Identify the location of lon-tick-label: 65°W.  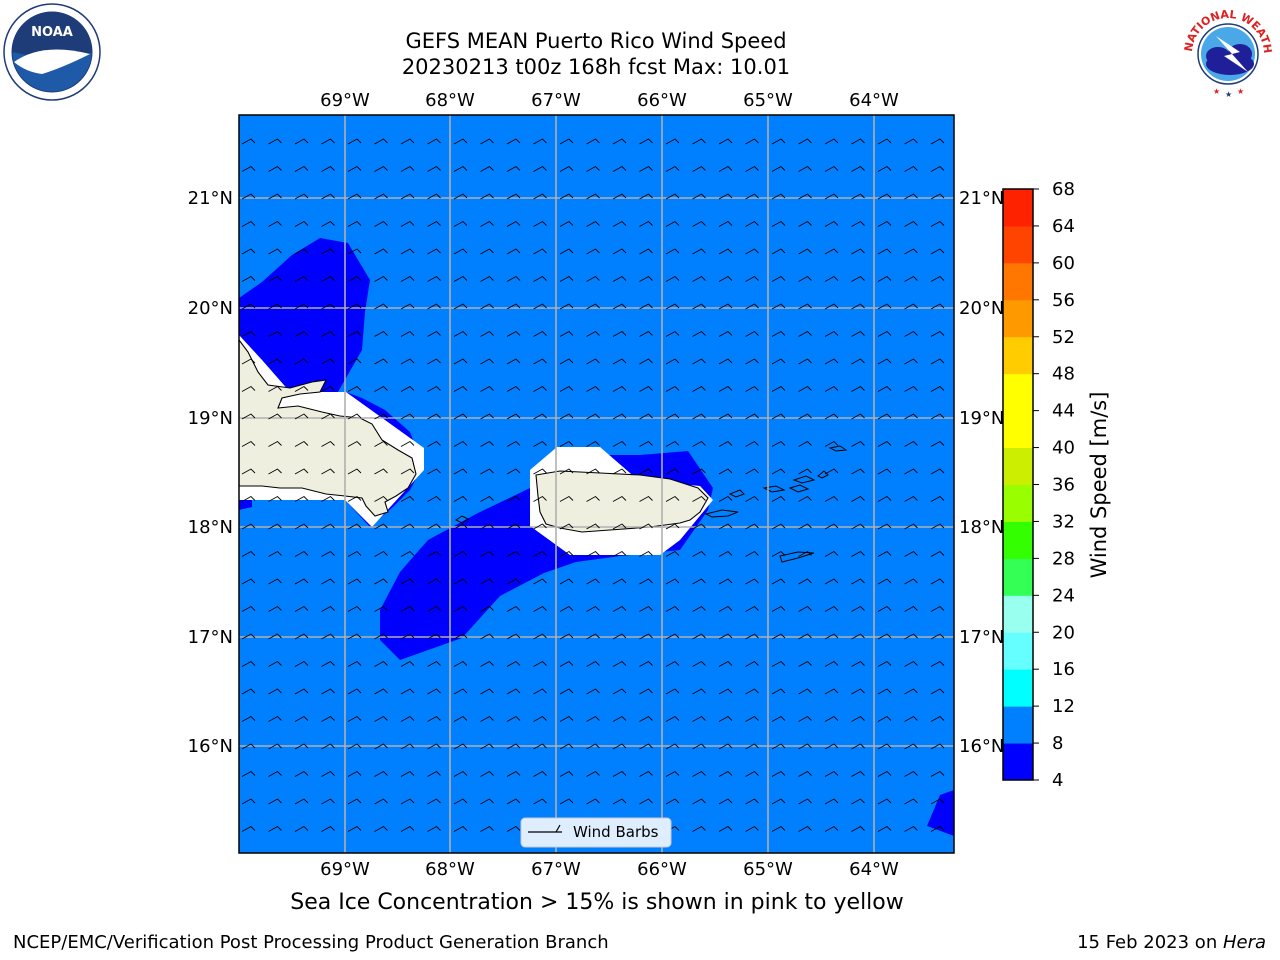
(768, 100).